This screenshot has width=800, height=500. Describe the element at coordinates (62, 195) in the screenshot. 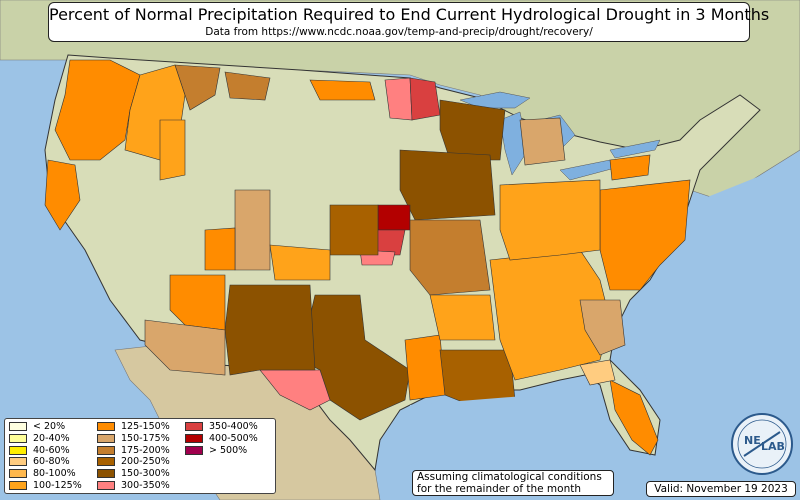

I see `region-ca-north` at that location.